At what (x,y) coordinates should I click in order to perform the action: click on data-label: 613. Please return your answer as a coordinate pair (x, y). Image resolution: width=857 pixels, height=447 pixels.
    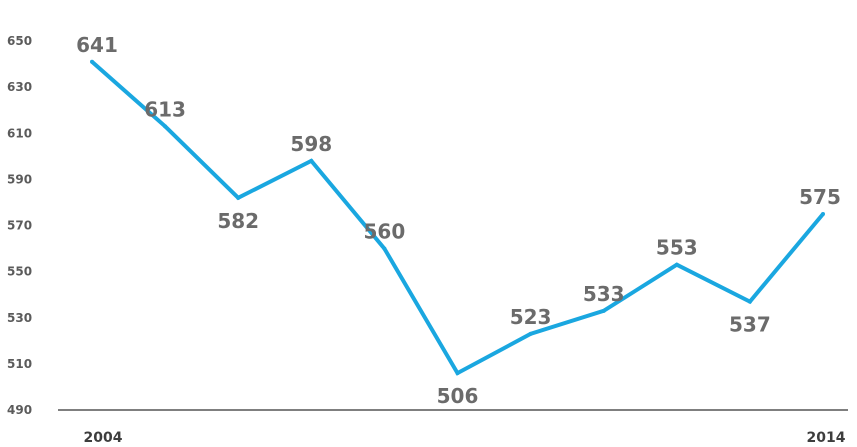
    Looking at the image, I should click on (165, 109).